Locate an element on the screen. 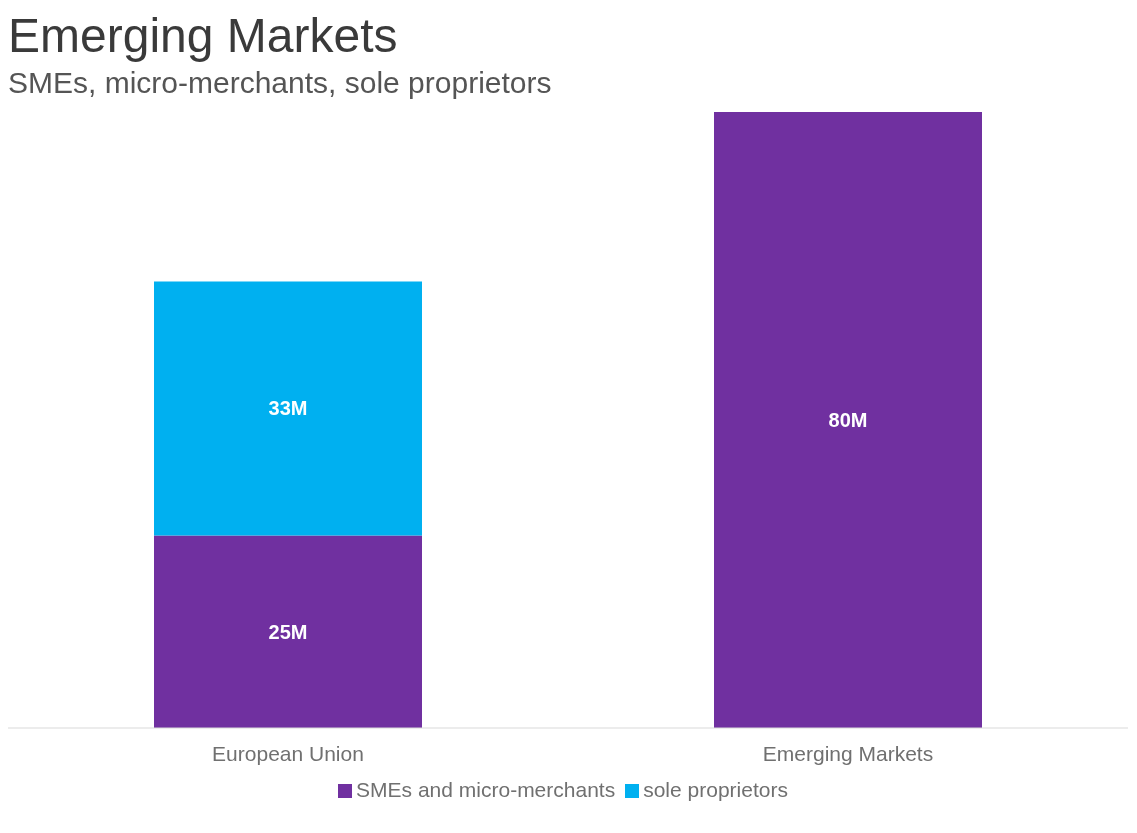 The image size is (1137, 833). data-label: 33M is located at coordinates (288, 408).